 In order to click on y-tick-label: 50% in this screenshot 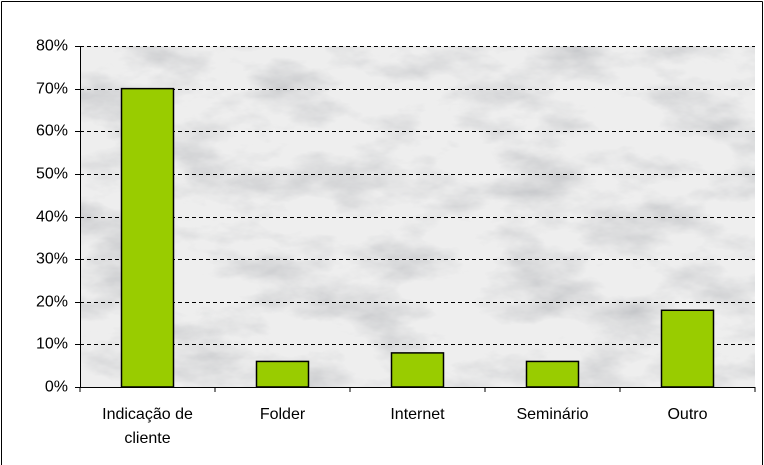, I will do `click(52, 174)`.